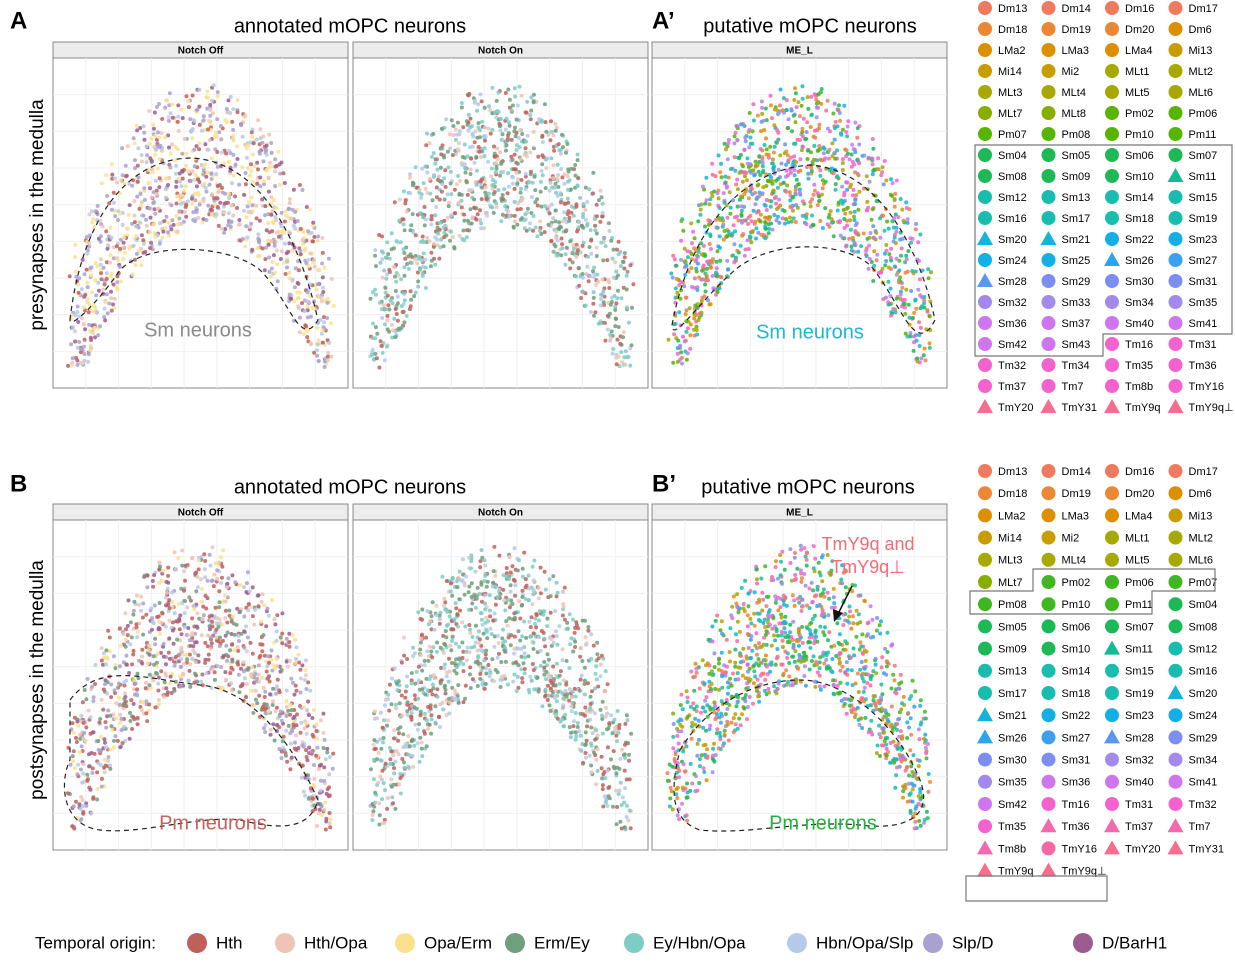  I want to click on strip-label: Notch Off, so click(201, 51).